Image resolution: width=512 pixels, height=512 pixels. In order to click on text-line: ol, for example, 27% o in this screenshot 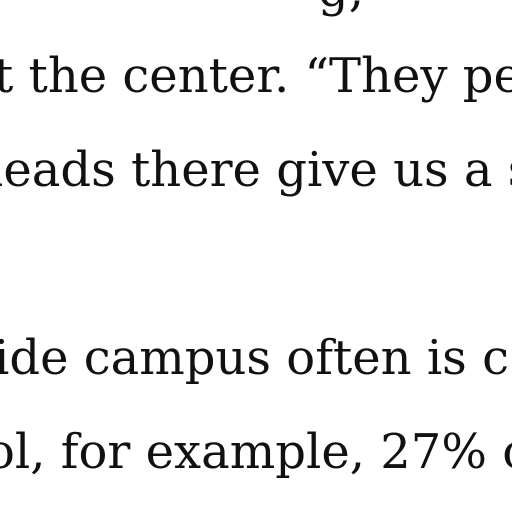, I will do `click(256, 452)`.